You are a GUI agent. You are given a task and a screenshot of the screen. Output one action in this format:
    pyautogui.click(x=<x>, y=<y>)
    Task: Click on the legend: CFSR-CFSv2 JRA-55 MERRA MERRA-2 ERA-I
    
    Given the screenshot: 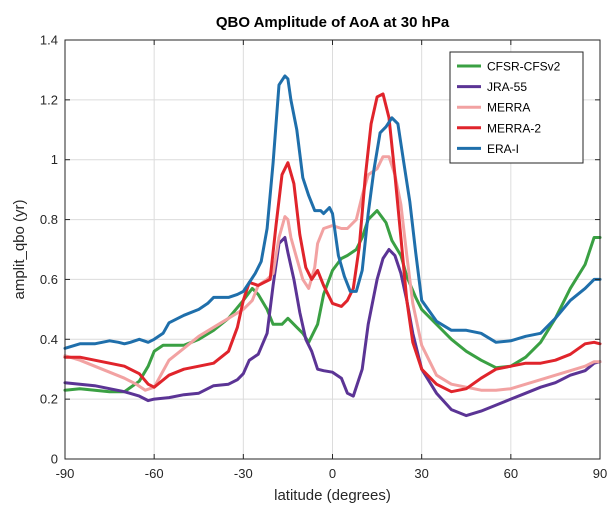 What is the action you would take?
    pyautogui.click(x=516, y=107)
    